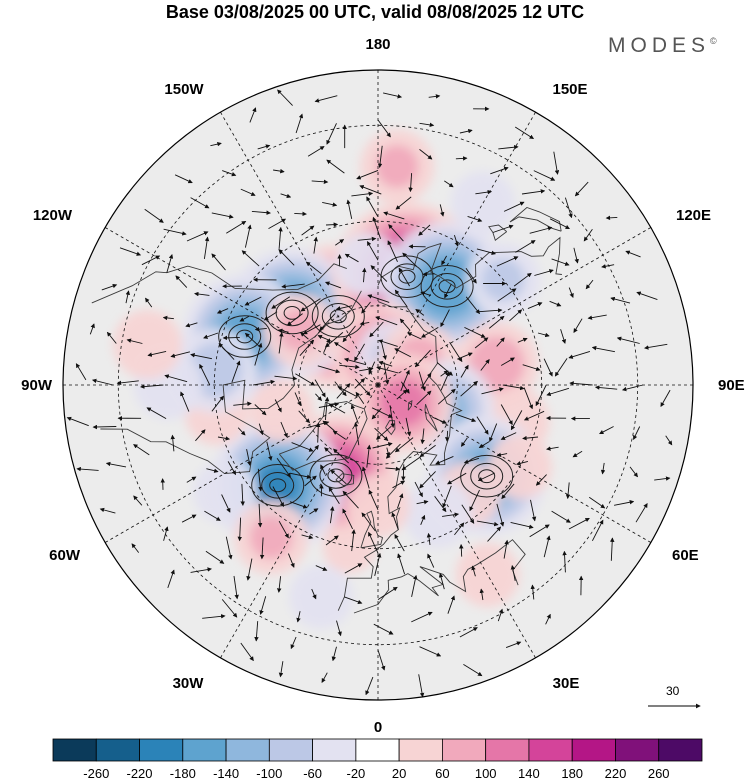 This screenshot has height=783, width=750. I want to click on lon-label-60e: 60E, so click(685, 555).